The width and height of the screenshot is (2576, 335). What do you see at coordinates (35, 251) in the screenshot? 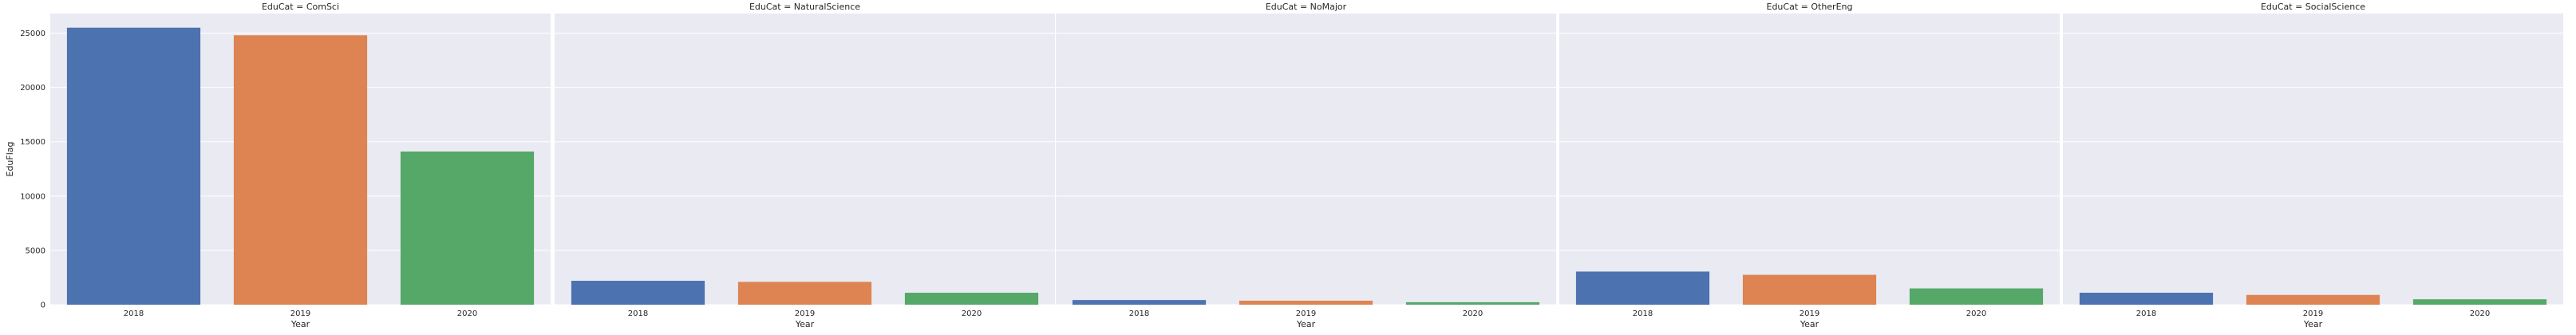
I see `y-tick-label: 5000` at bounding box center [35, 251].